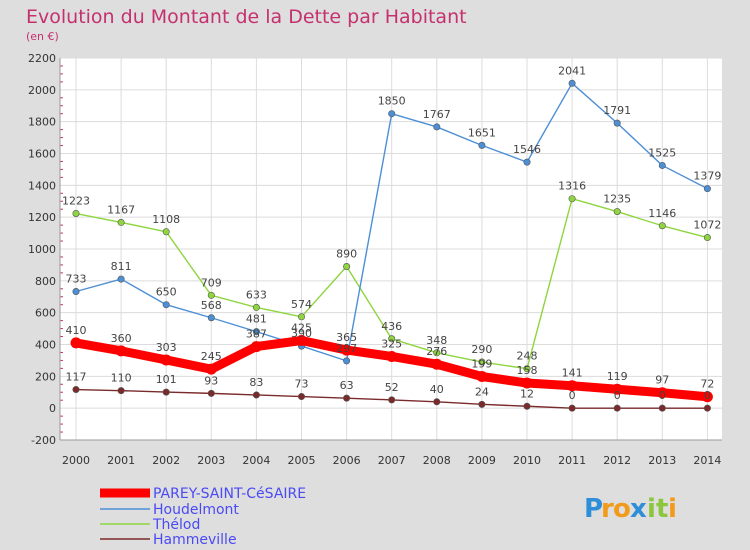 The width and height of the screenshot is (750, 550). What do you see at coordinates (43, 440) in the screenshot?
I see `y-tick-label: -200` at bounding box center [43, 440].